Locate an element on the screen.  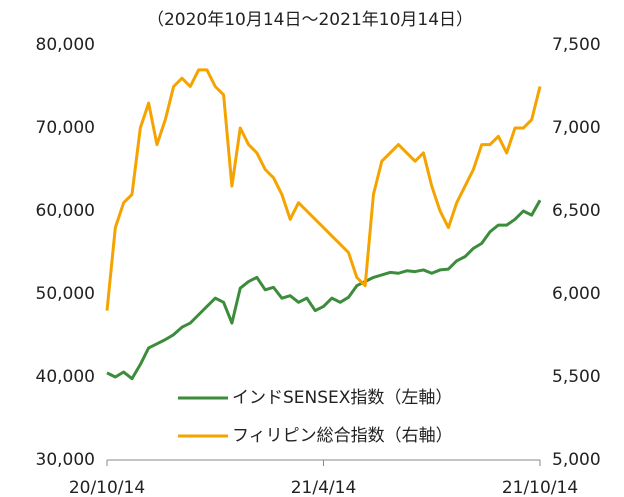
y2-tick-label: 7,500 is located at coordinates (576, 45).